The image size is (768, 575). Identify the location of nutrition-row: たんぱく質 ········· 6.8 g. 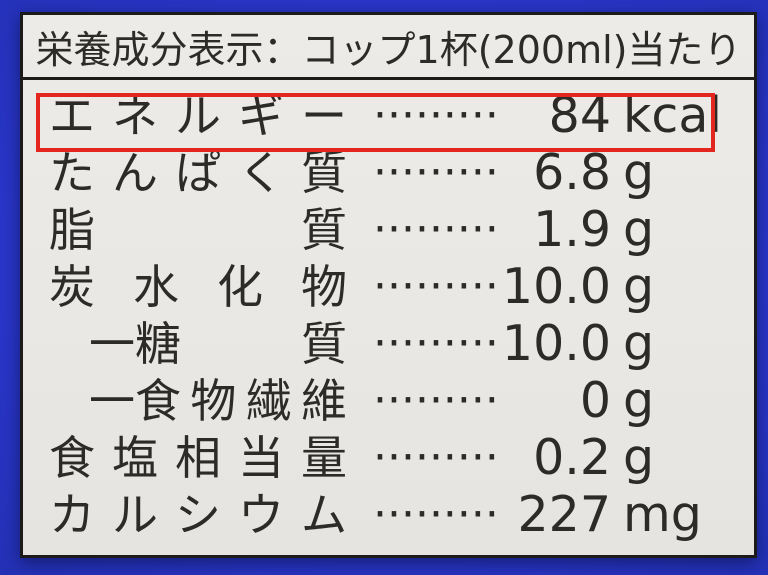
(388, 172).